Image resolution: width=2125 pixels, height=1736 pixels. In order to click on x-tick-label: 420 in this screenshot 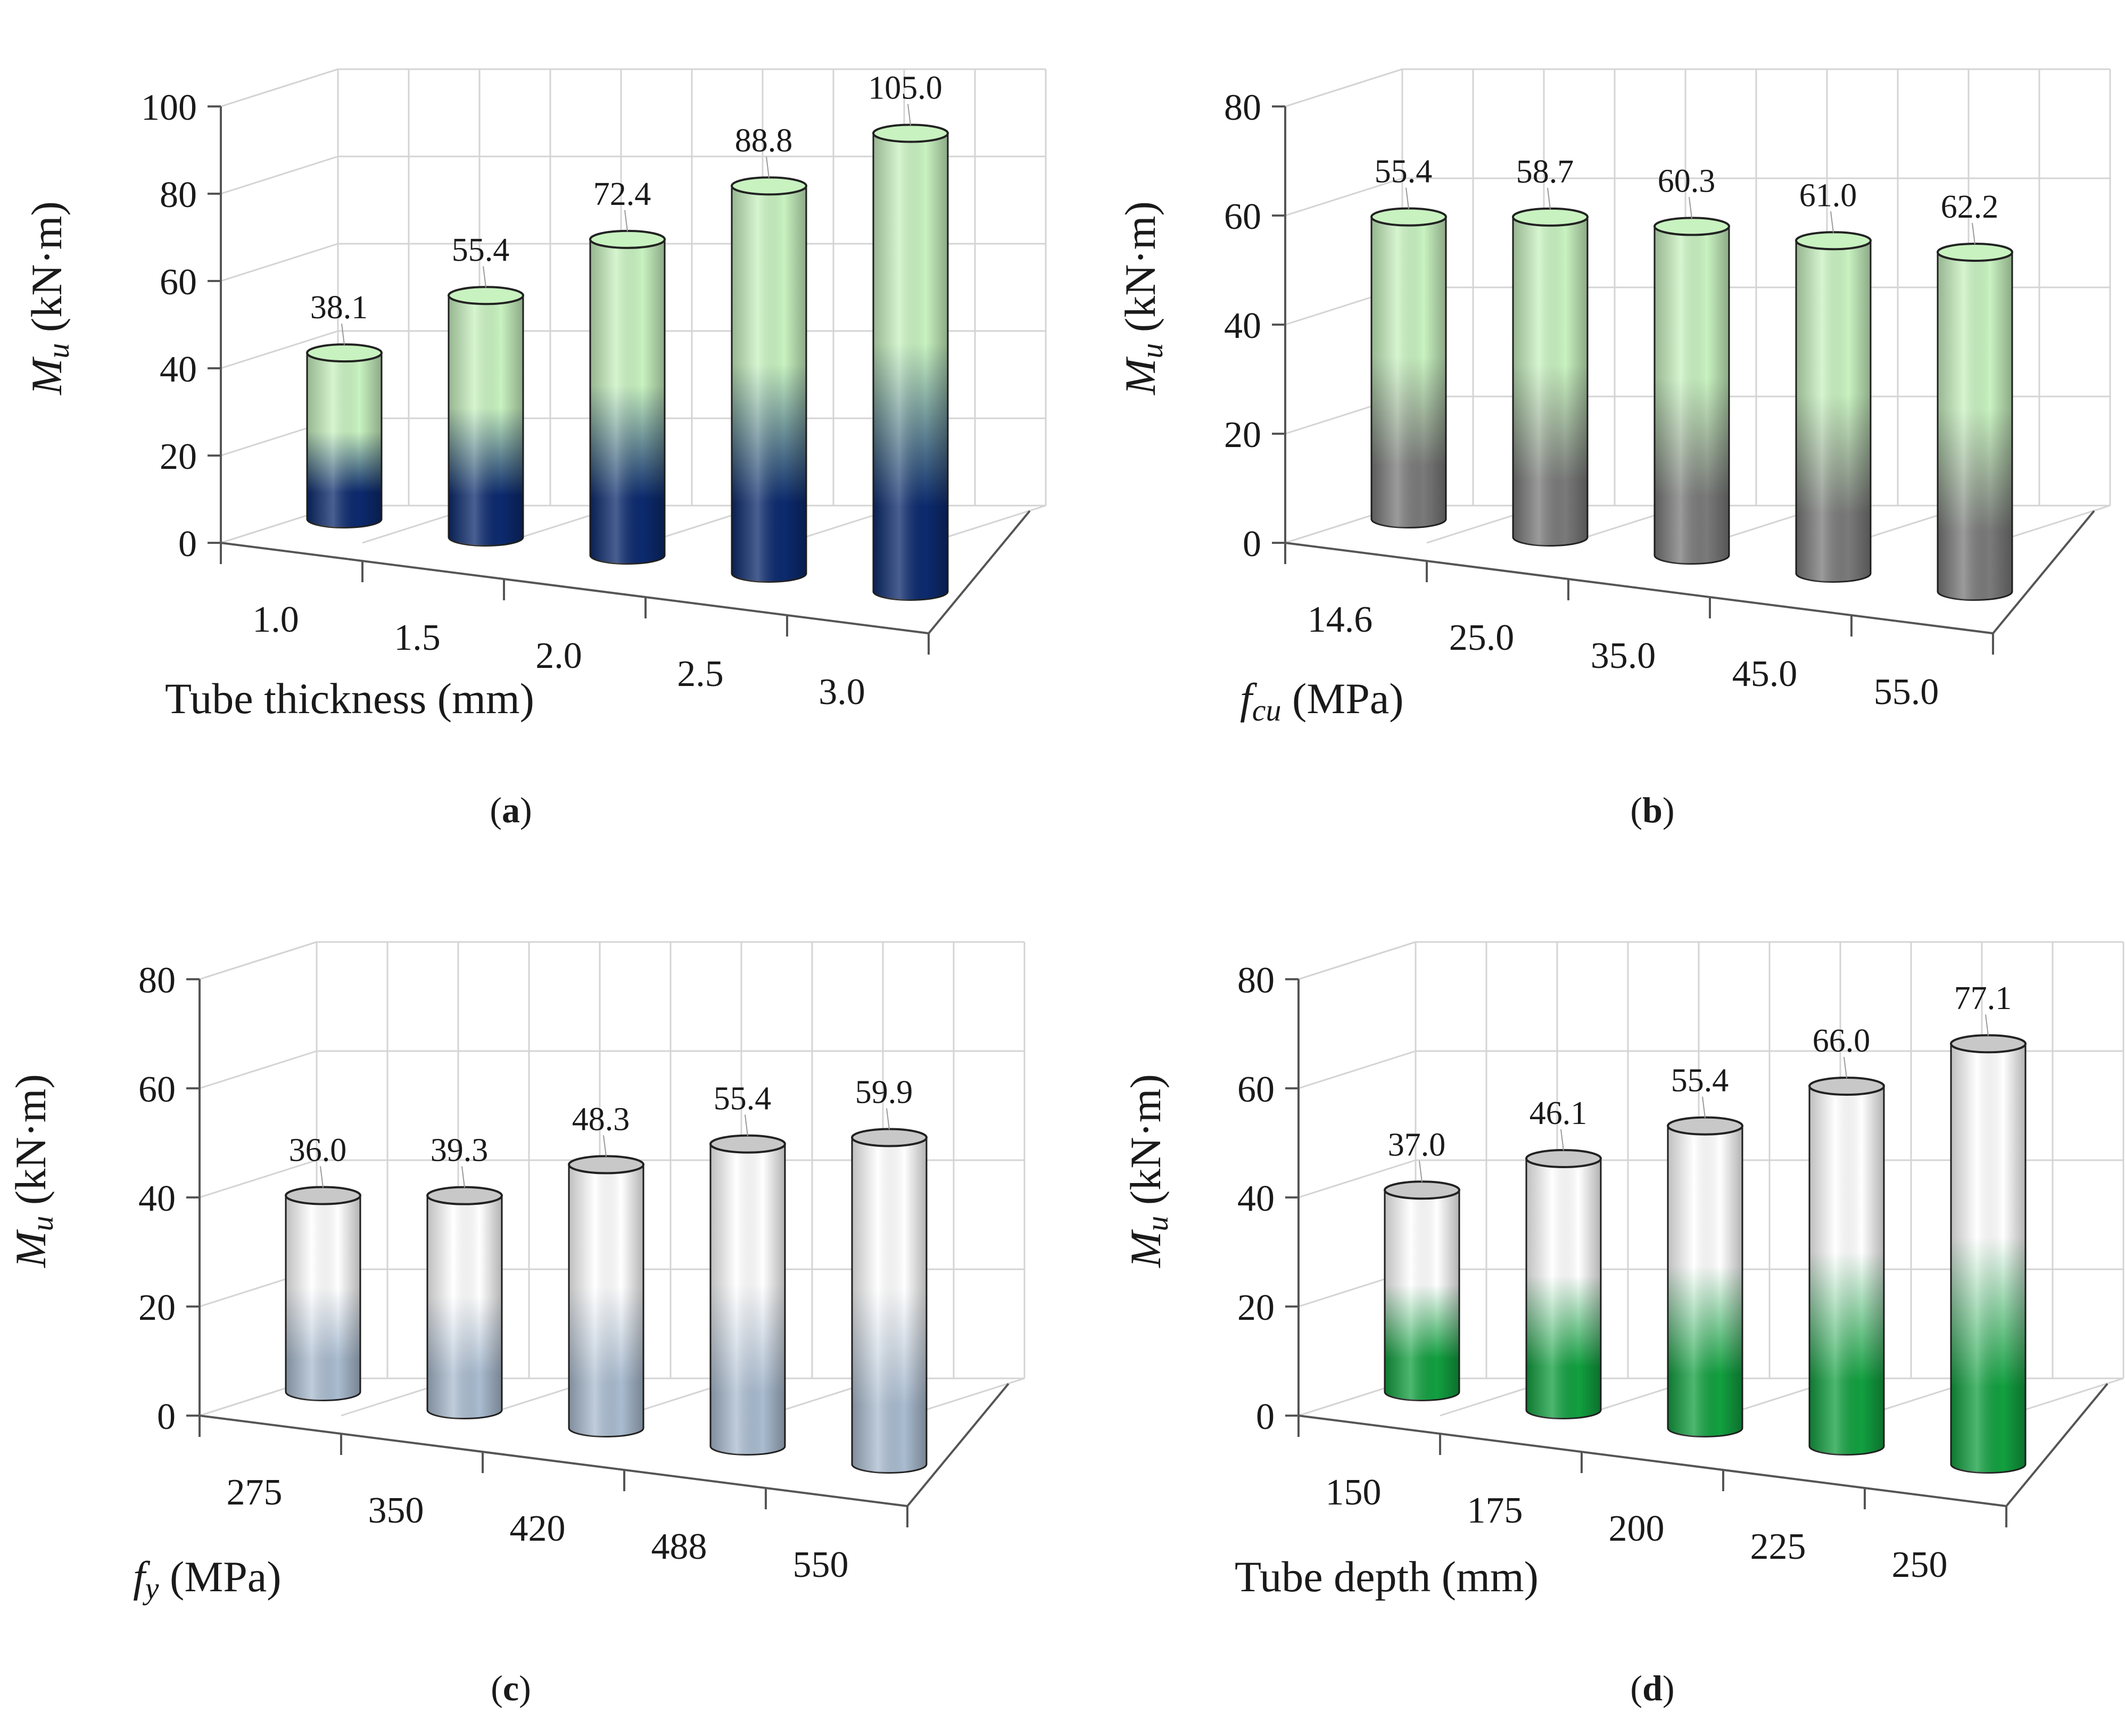, I will do `click(538, 1528)`.